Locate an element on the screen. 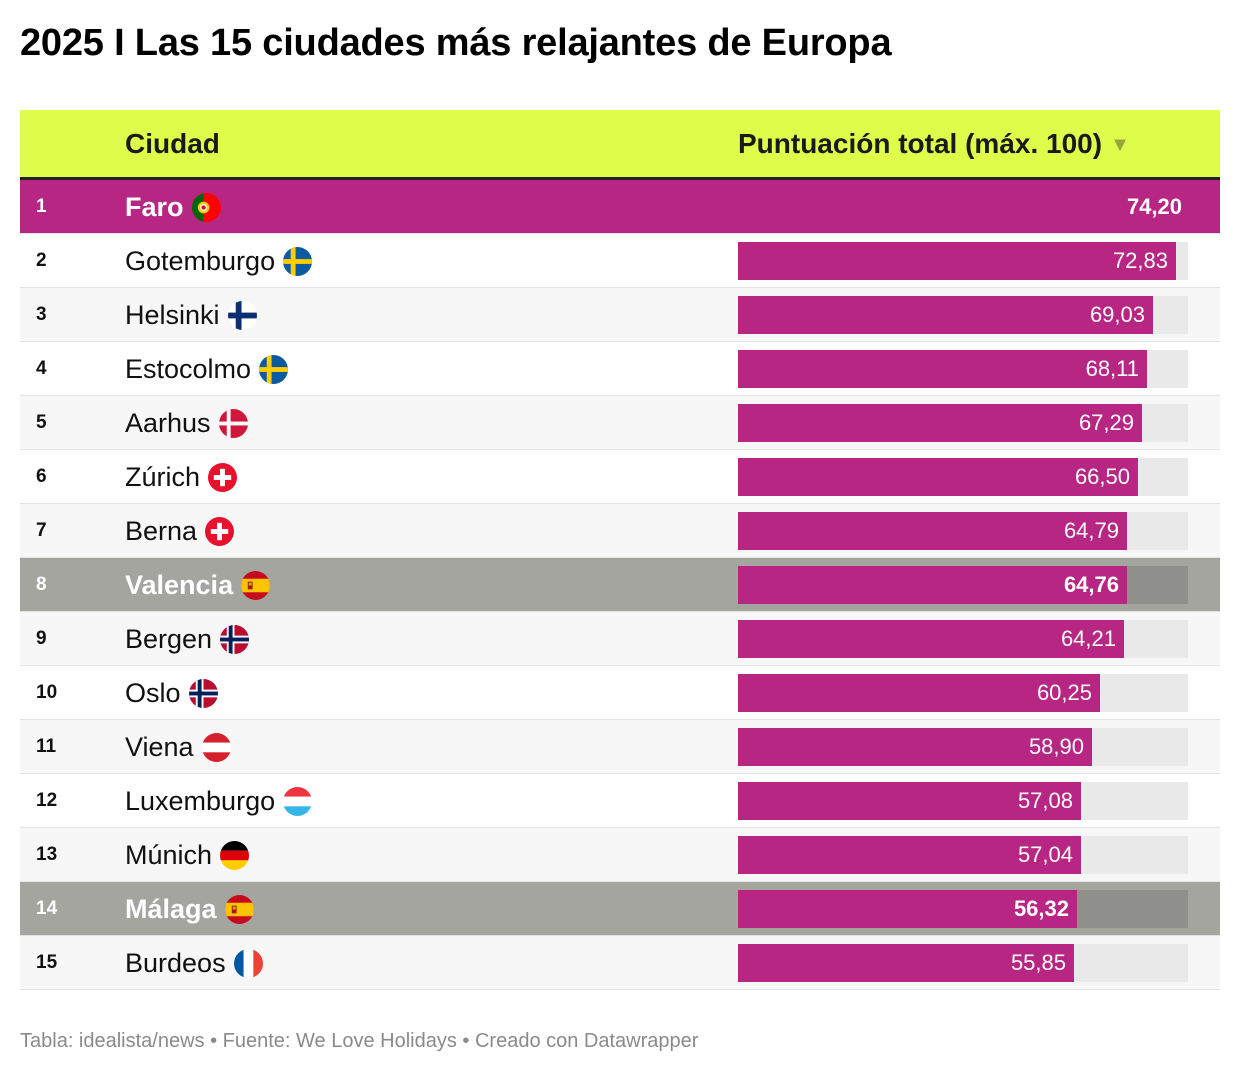  rank-cell: 8 is located at coordinates (41, 584).